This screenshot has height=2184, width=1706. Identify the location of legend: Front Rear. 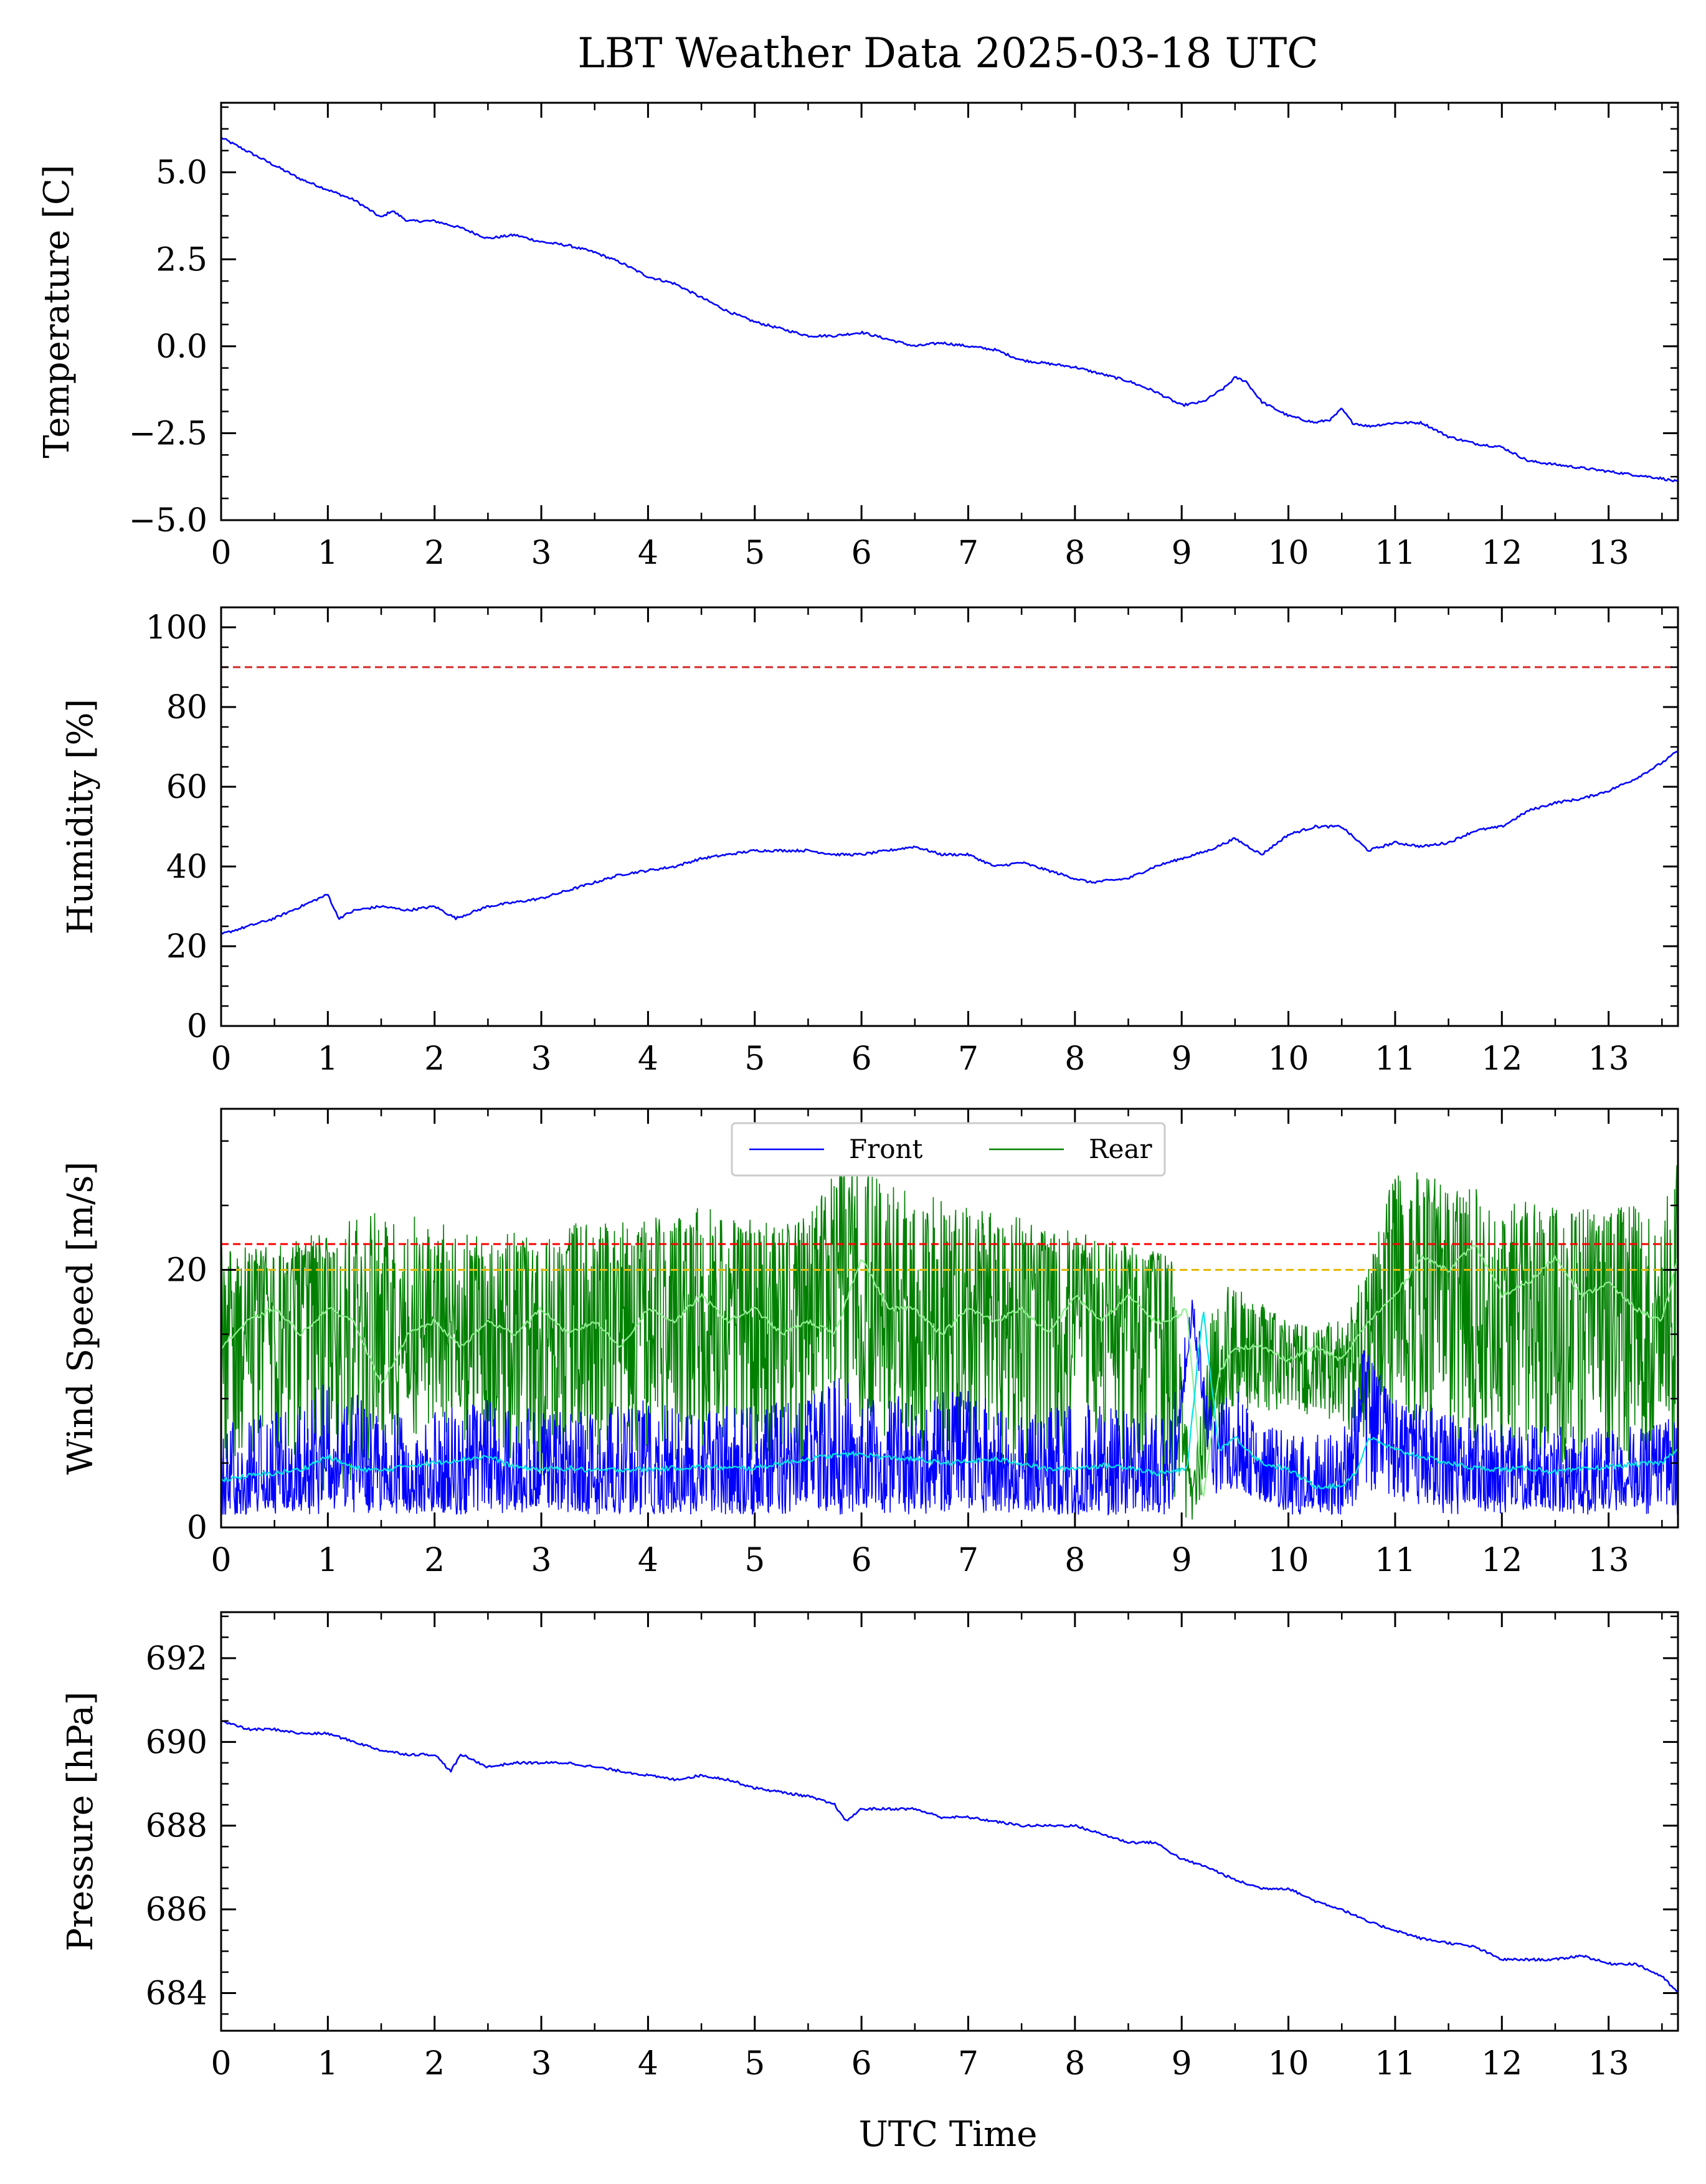
(949, 1149).